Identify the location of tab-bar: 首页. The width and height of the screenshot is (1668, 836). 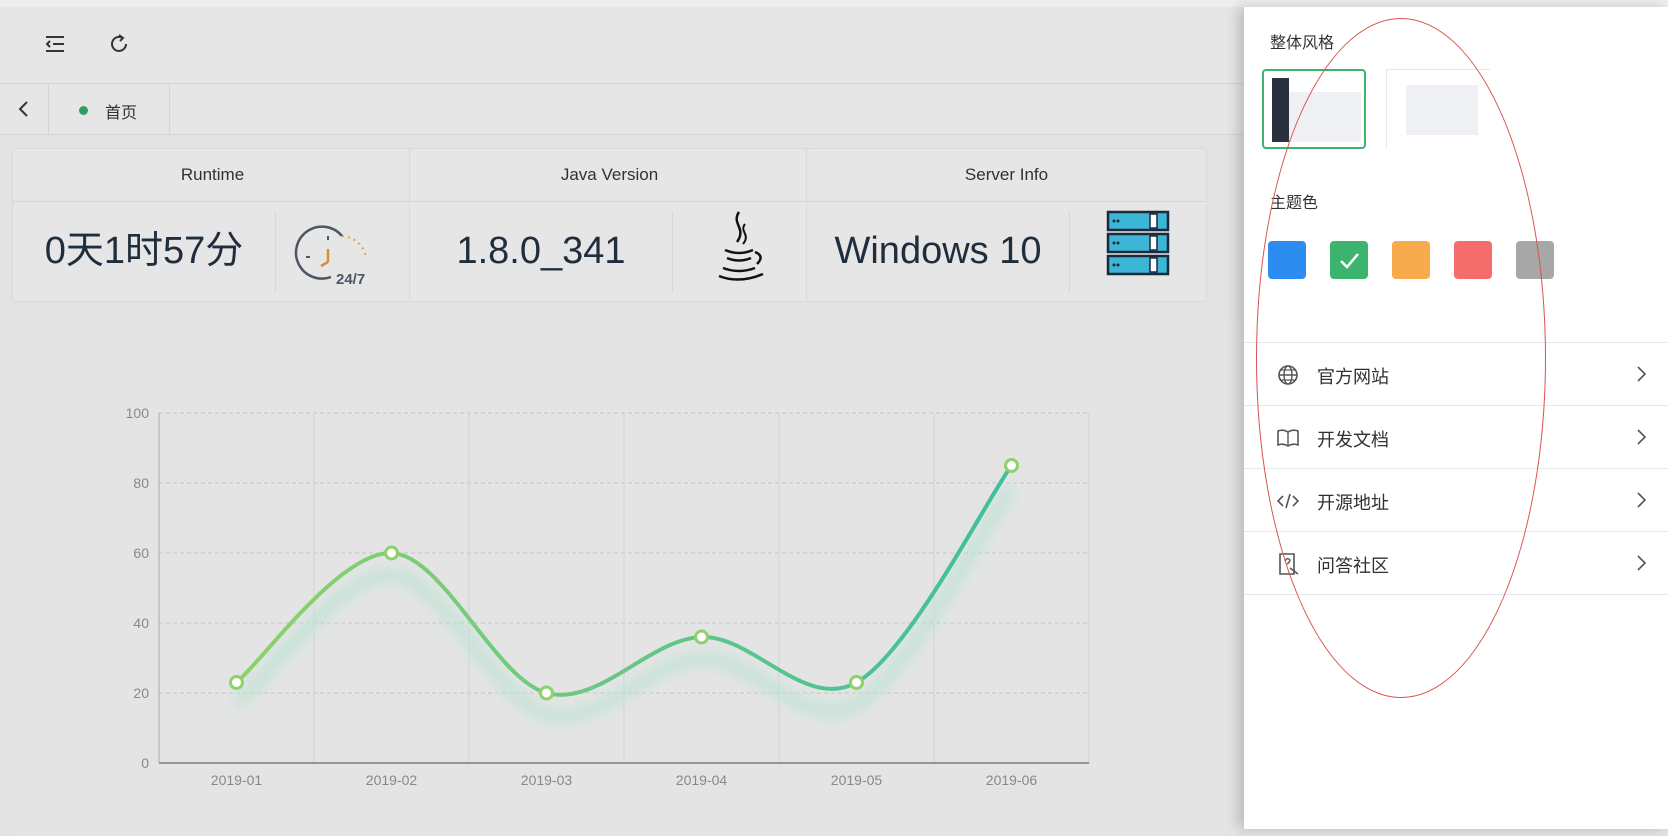
(622, 109).